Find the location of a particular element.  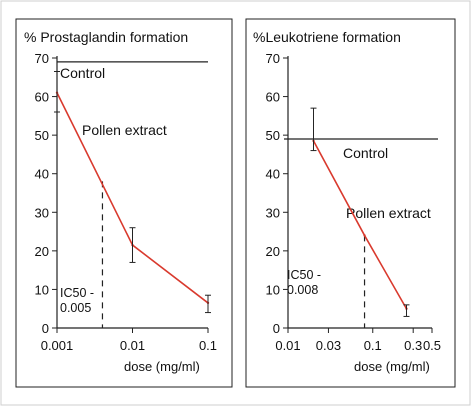

chart-title: %Leukotriene formation is located at coordinates (327, 37).